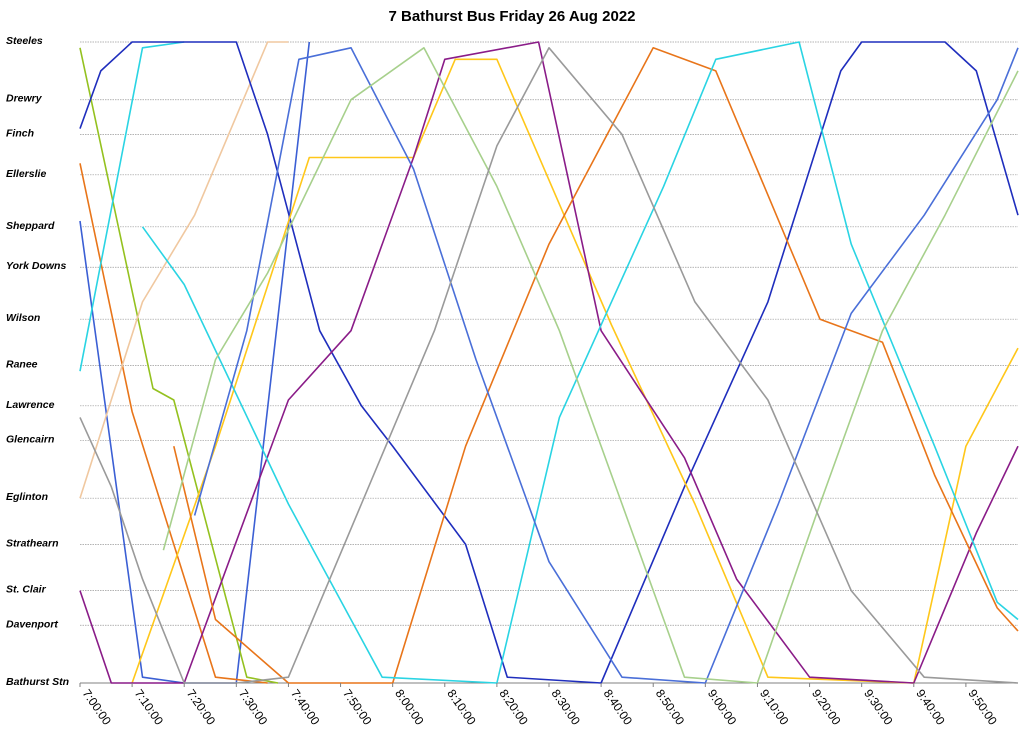 The image size is (1024, 748). Describe the element at coordinates (722, 707) in the screenshot. I see `time-tick-label: 9:00:00` at that location.